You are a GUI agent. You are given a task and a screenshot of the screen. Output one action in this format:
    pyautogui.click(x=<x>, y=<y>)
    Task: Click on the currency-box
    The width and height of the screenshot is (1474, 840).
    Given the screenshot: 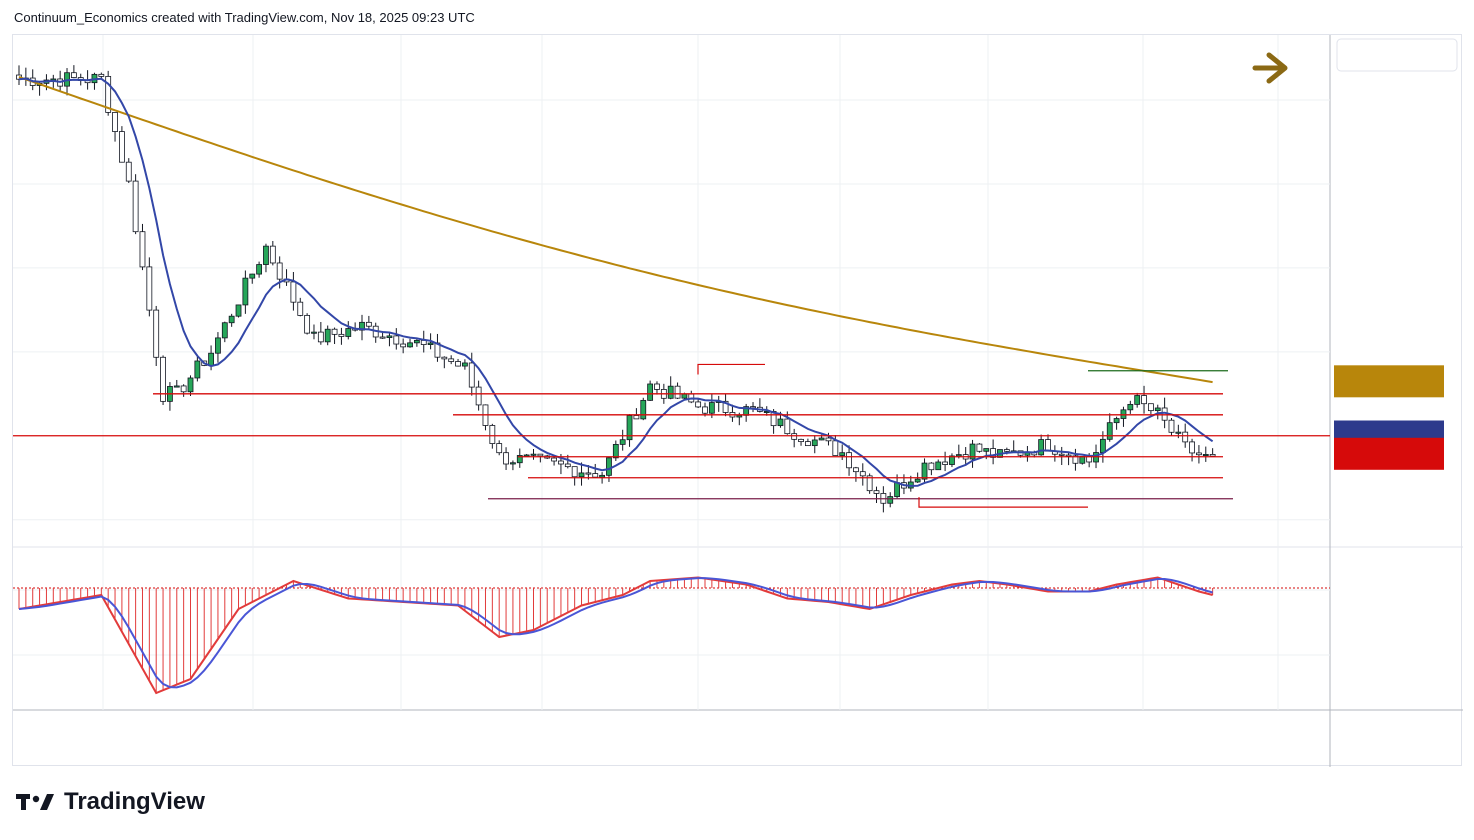 What is the action you would take?
    pyautogui.click(x=1397, y=55)
    